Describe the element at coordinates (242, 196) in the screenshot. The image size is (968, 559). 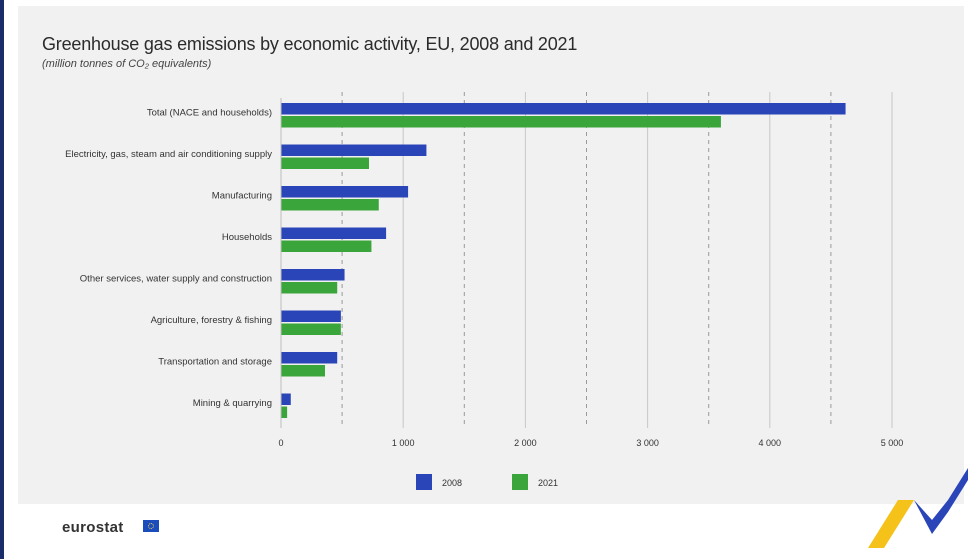
I see `category-label: Manufacturing` at that location.